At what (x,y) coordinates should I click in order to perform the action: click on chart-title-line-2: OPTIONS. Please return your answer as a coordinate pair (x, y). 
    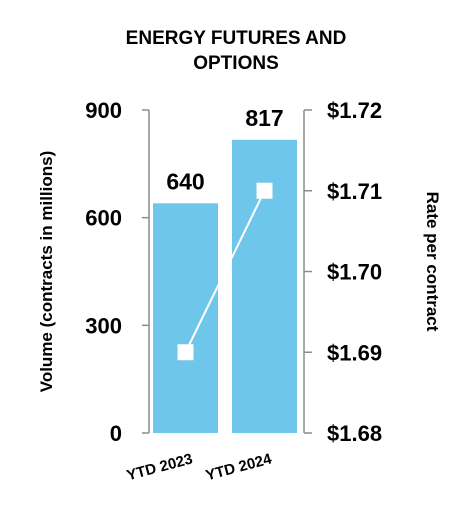
    Looking at the image, I should click on (236, 63).